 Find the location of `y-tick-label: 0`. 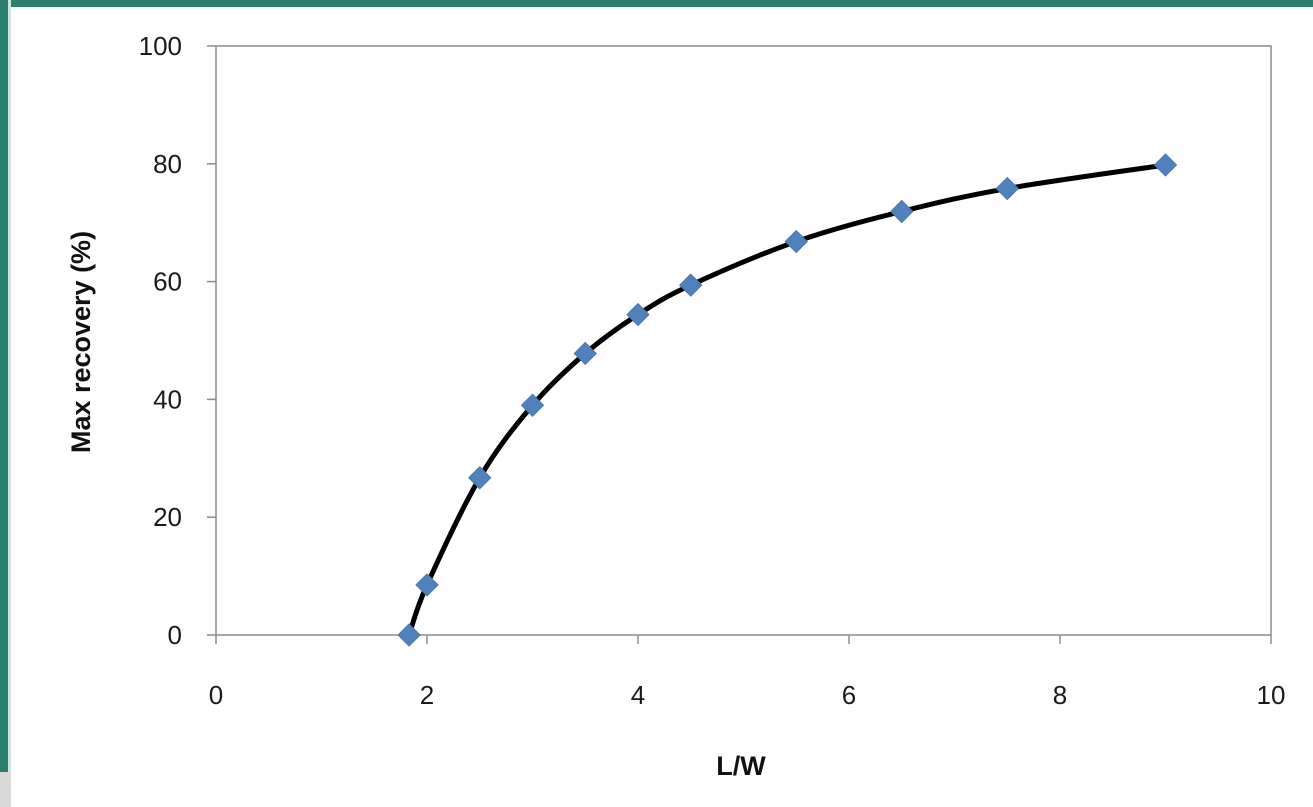

y-tick-label: 0 is located at coordinates (175, 635).